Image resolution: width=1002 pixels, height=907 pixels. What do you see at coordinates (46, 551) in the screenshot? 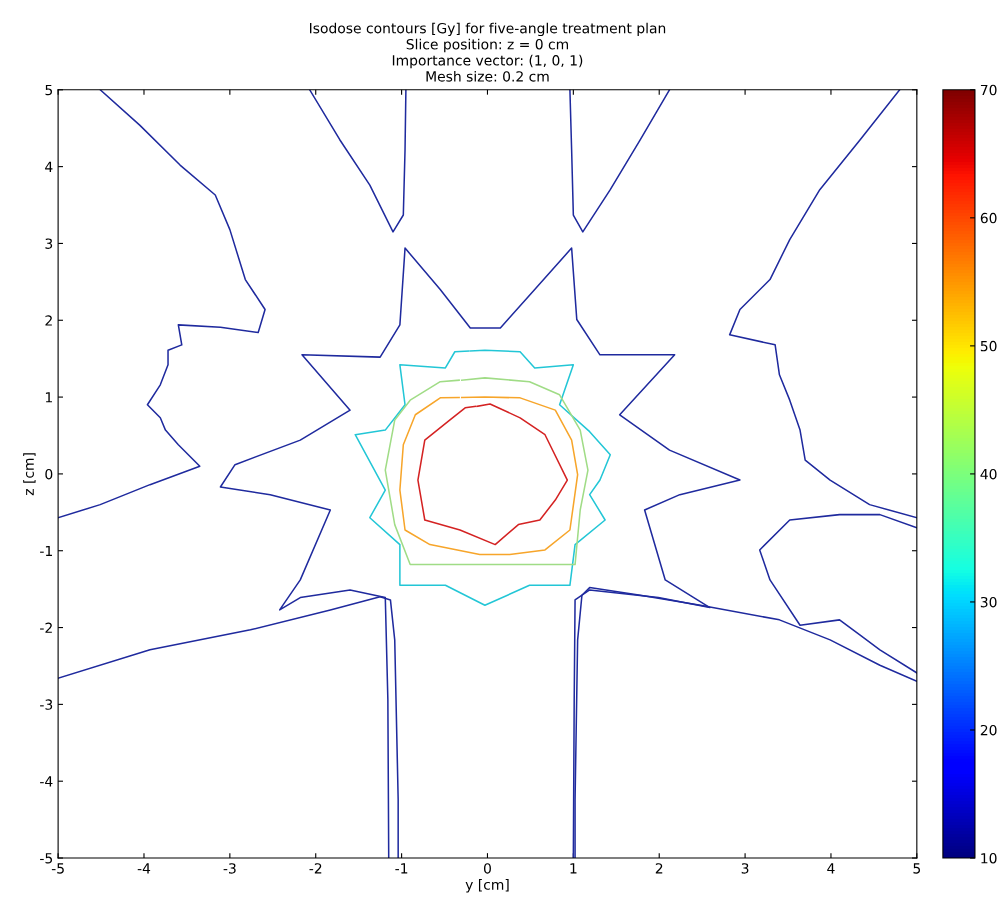
I see `y-tick-label: -1` at bounding box center [46, 551].